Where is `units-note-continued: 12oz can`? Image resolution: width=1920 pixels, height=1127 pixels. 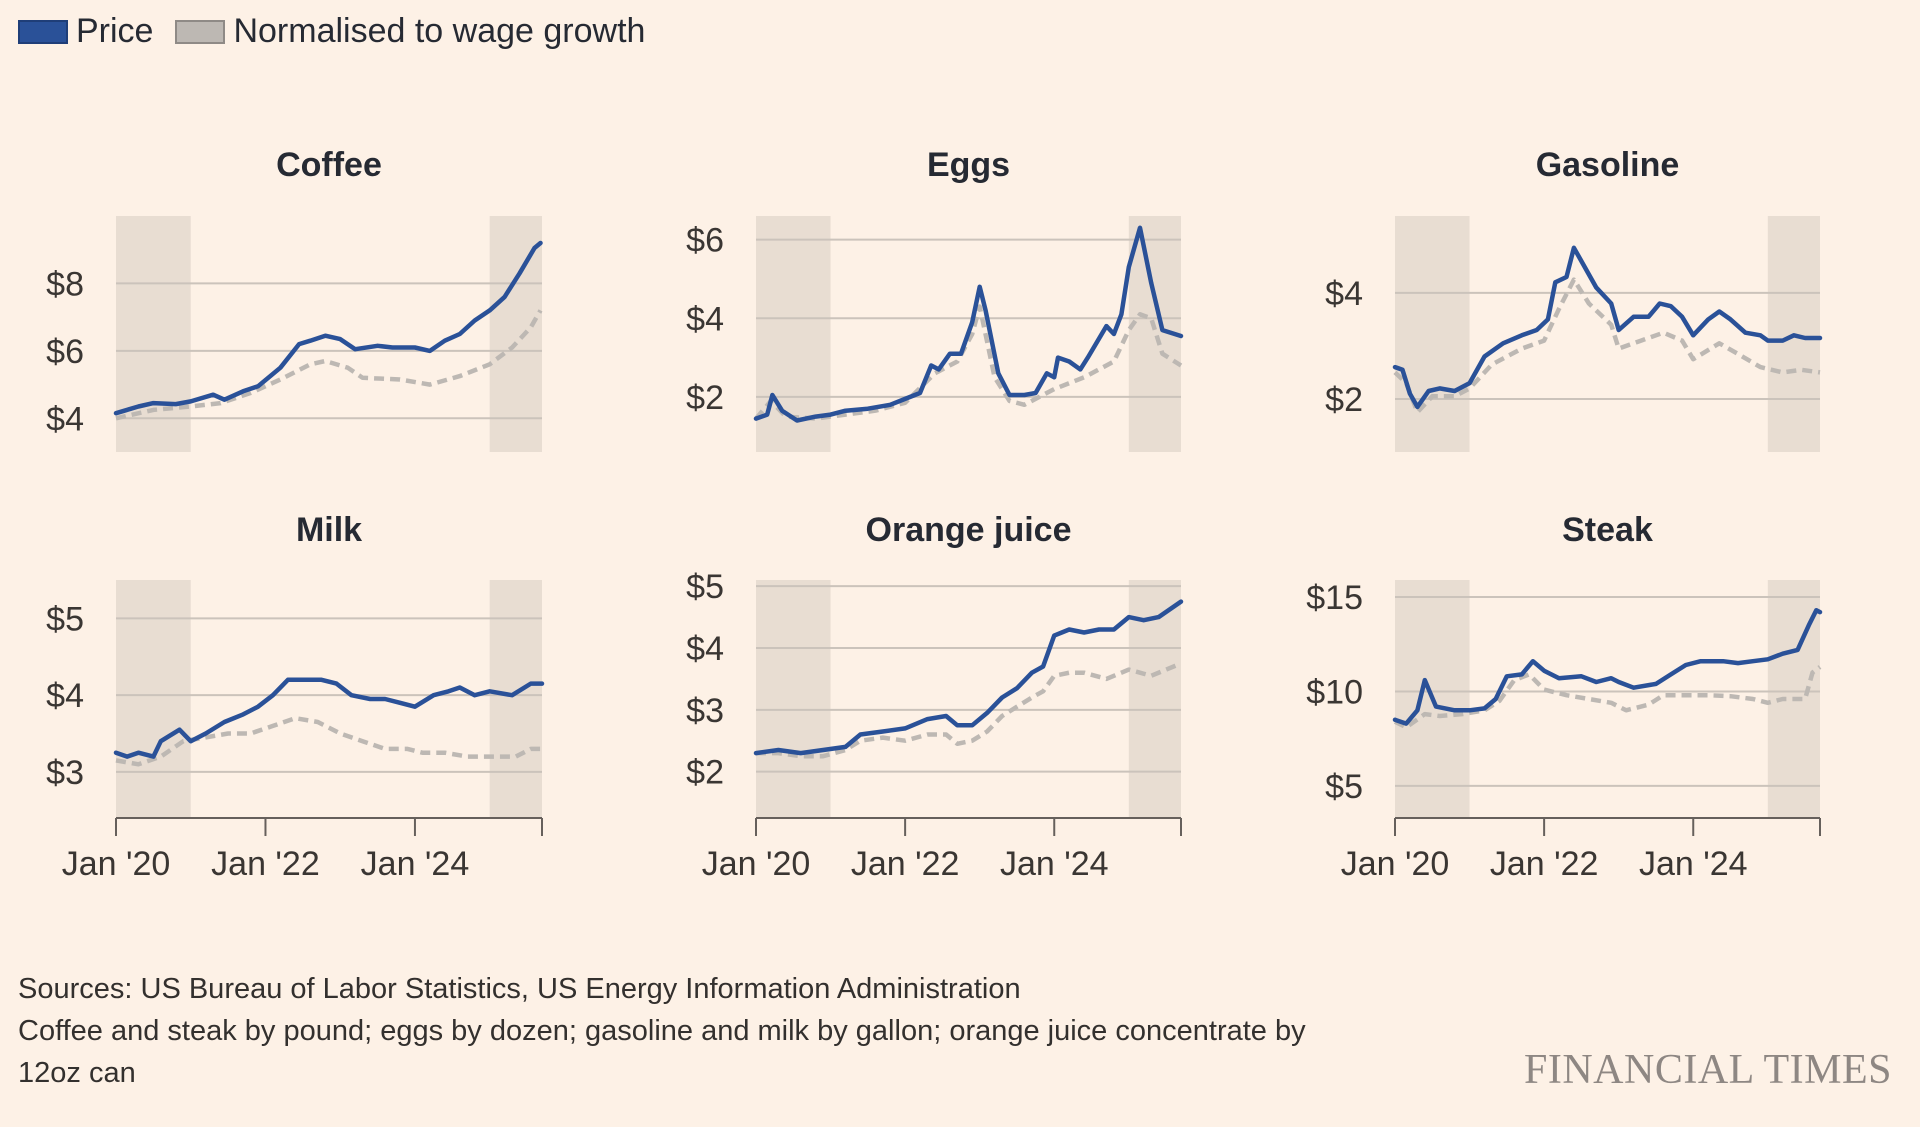
units-note-continued: 12oz can is located at coordinates (77, 1073).